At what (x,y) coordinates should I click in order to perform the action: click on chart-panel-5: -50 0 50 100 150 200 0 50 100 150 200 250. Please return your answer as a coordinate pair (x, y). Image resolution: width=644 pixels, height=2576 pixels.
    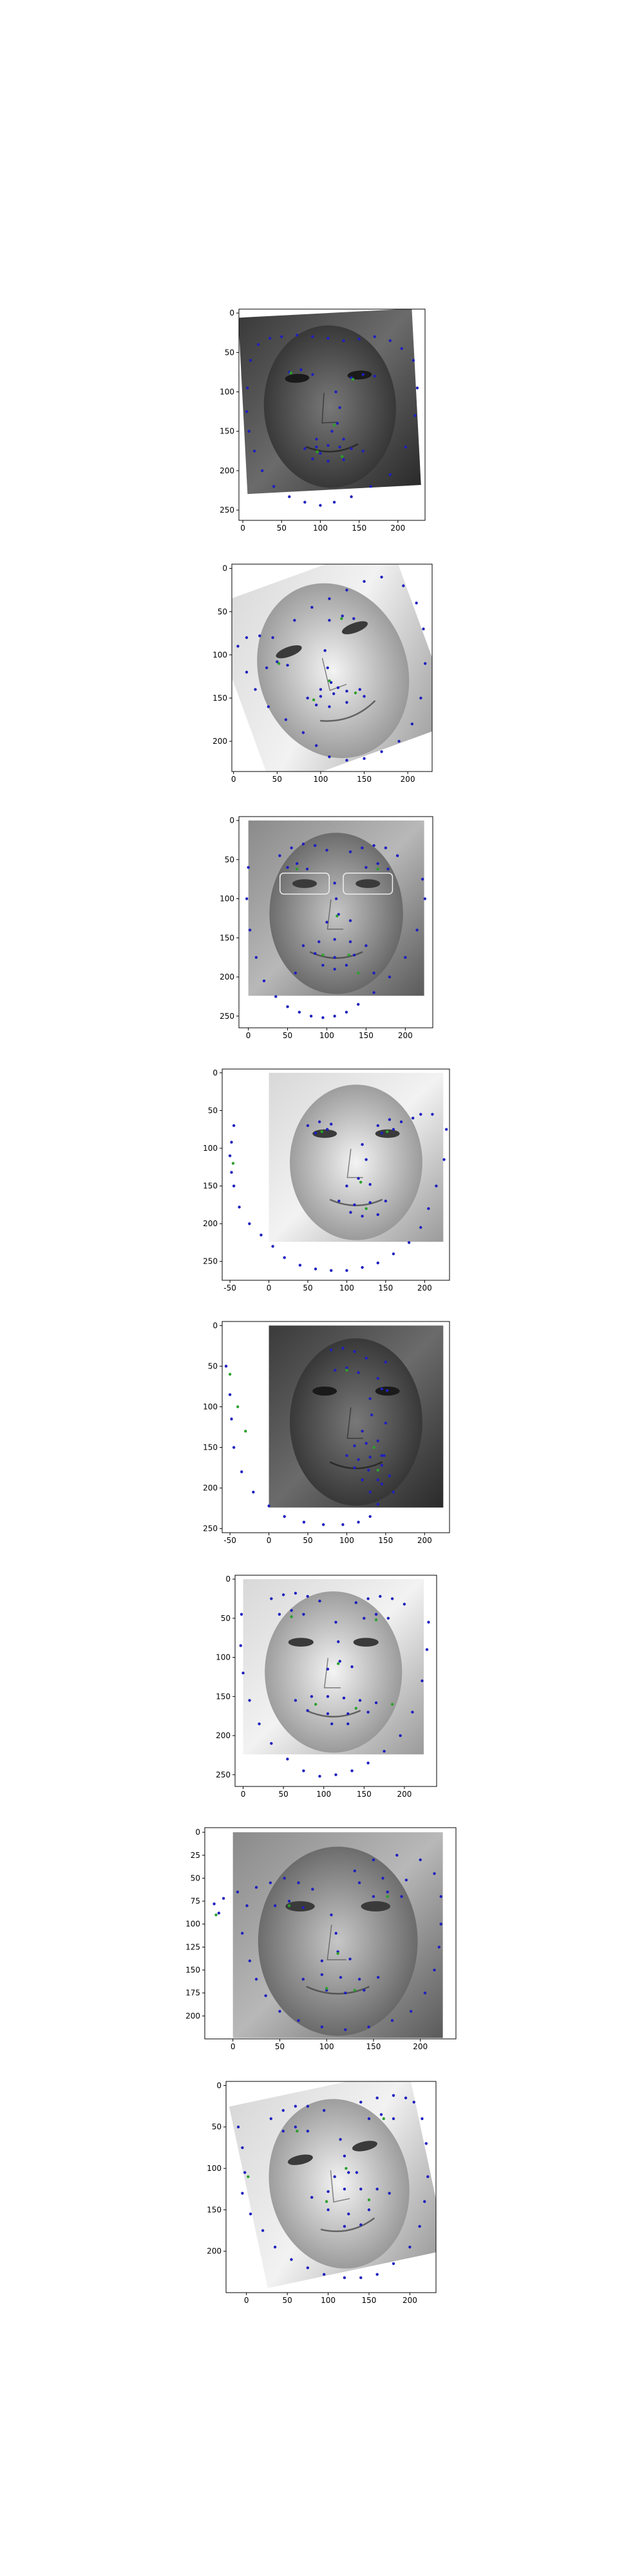
    Looking at the image, I should click on (326, 1433).